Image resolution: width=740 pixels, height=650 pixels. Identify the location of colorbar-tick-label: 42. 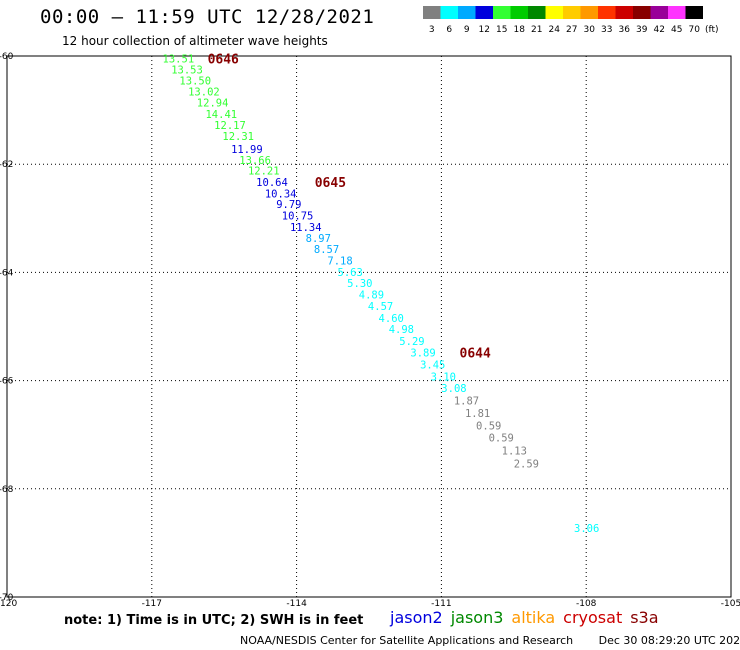
(659, 30).